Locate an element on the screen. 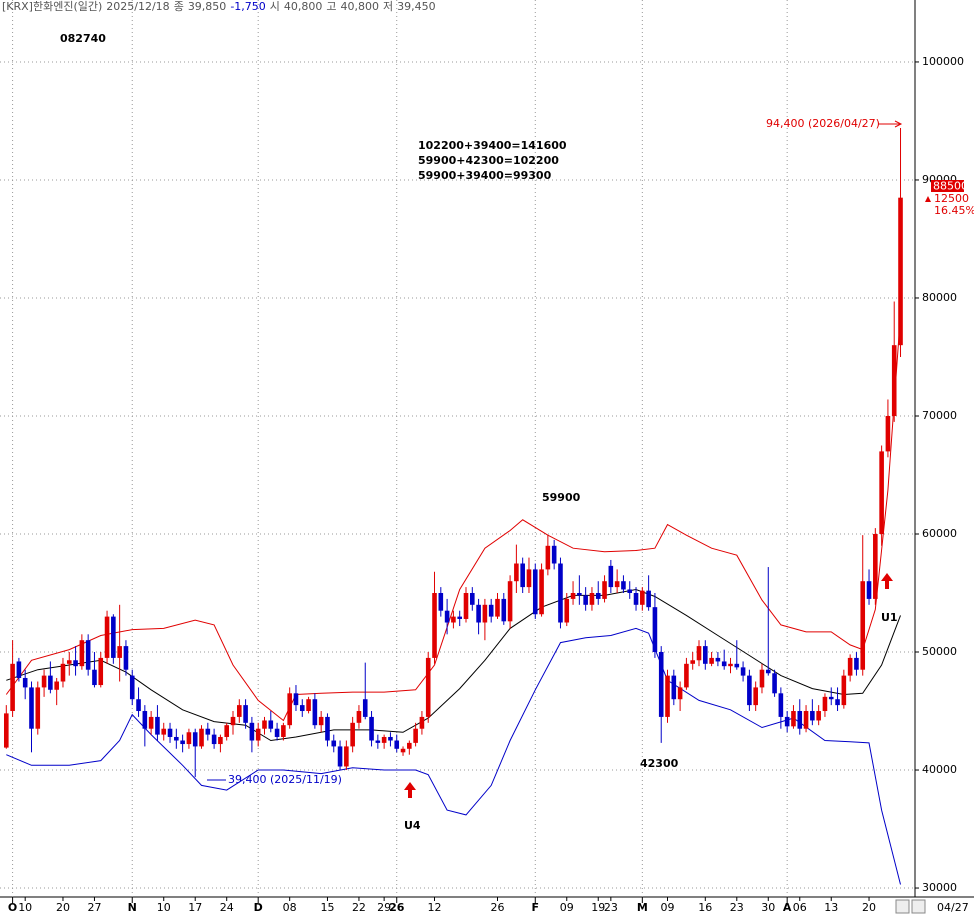  note: 59900+39400=99300 is located at coordinates (485, 175).